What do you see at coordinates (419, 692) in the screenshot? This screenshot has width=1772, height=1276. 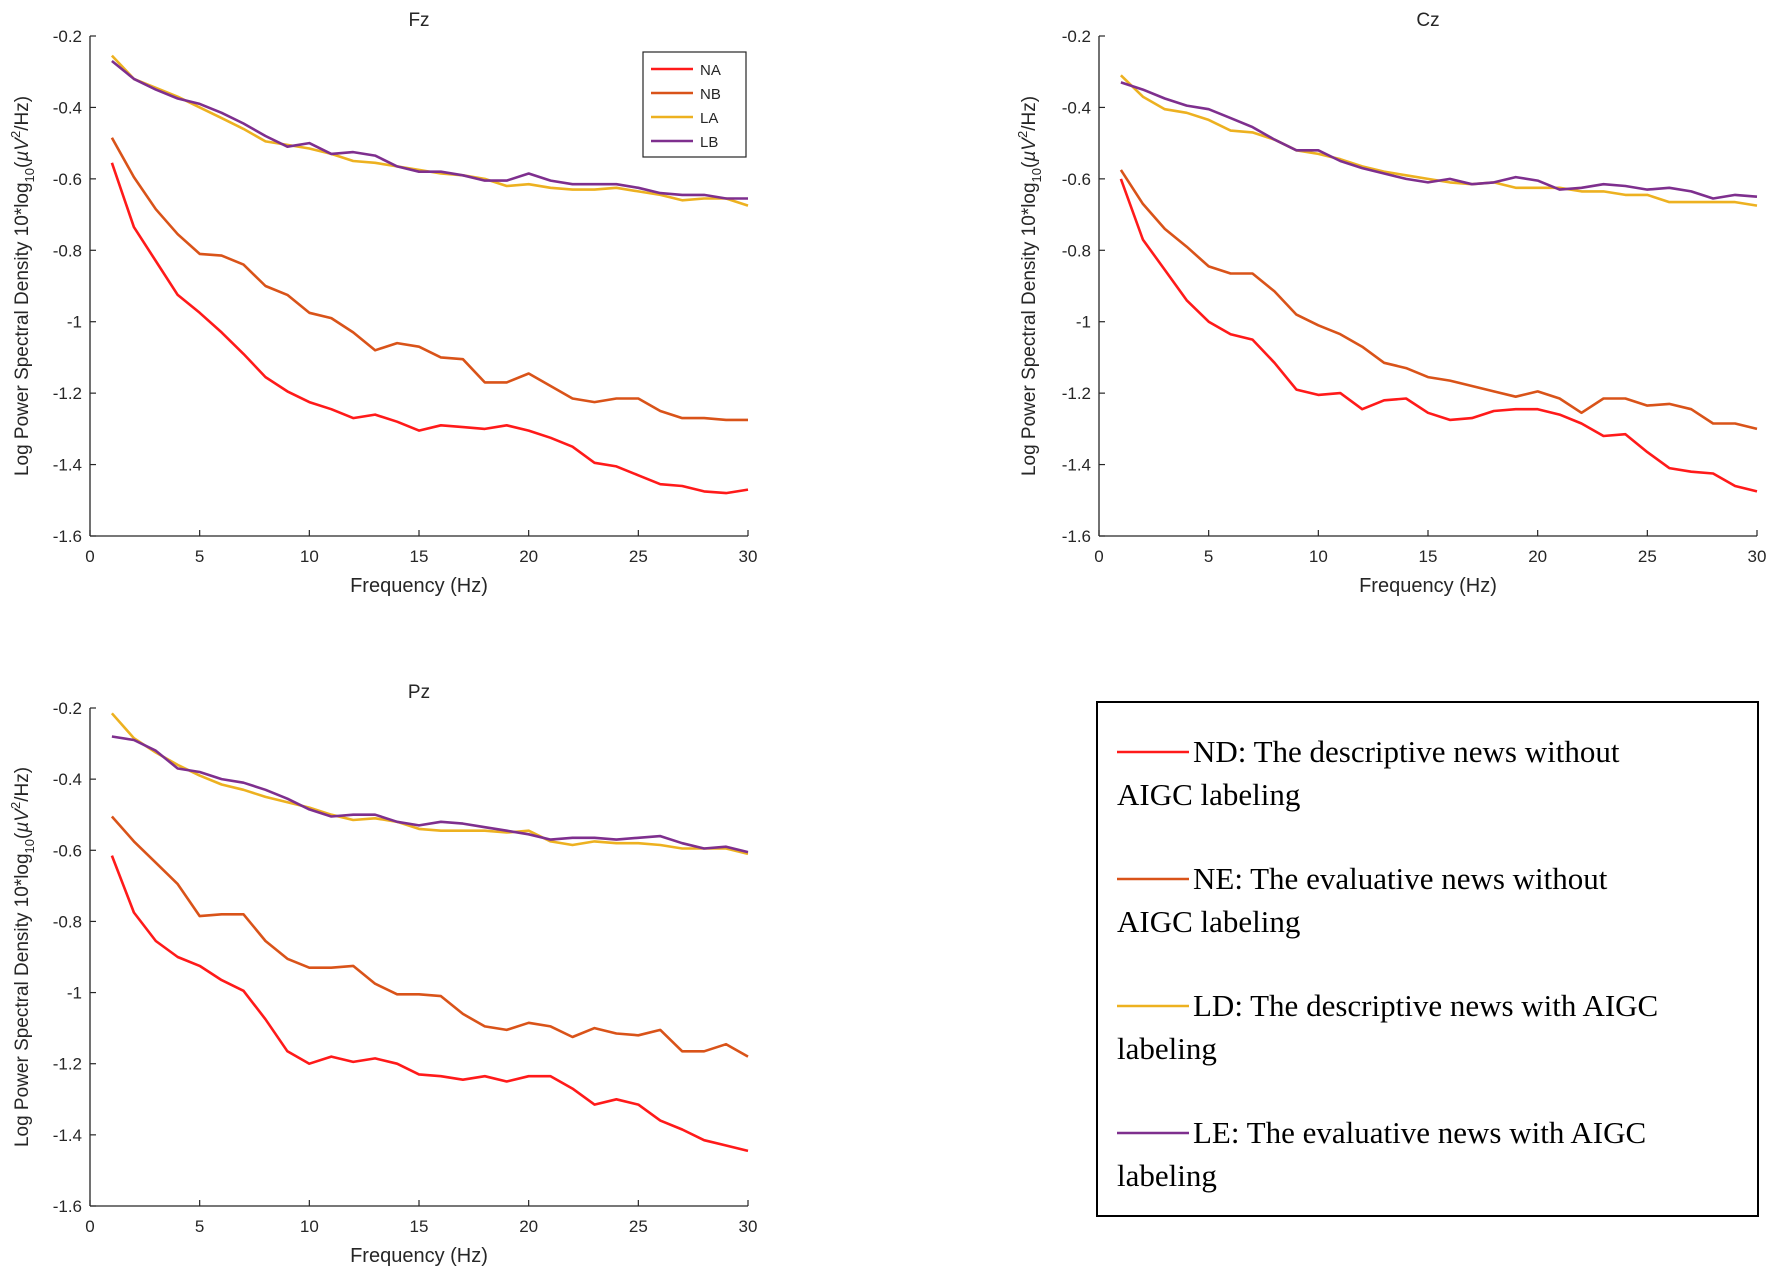 I see `chart-title: Pz` at bounding box center [419, 692].